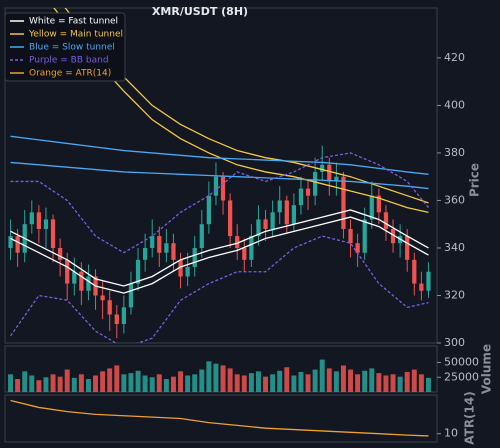 The height and width of the screenshot is (448, 500). I want to click on legend-label: White = Fast tunnel, so click(73, 22).